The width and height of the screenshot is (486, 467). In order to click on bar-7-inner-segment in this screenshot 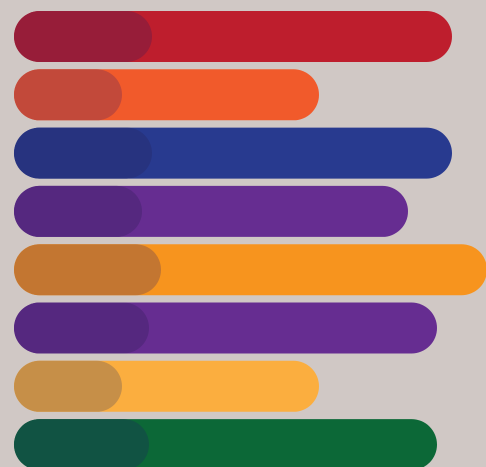, I will do `click(68, 386)`.